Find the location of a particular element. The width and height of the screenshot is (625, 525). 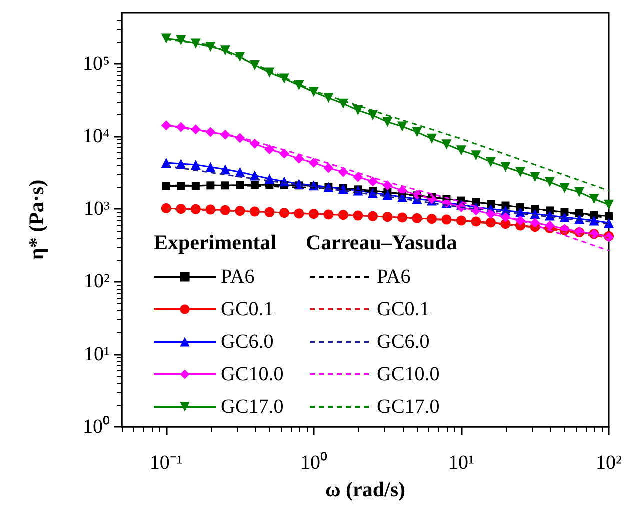

y-axis-title: η* (Pa·s) is located at coordinates (36, 220).